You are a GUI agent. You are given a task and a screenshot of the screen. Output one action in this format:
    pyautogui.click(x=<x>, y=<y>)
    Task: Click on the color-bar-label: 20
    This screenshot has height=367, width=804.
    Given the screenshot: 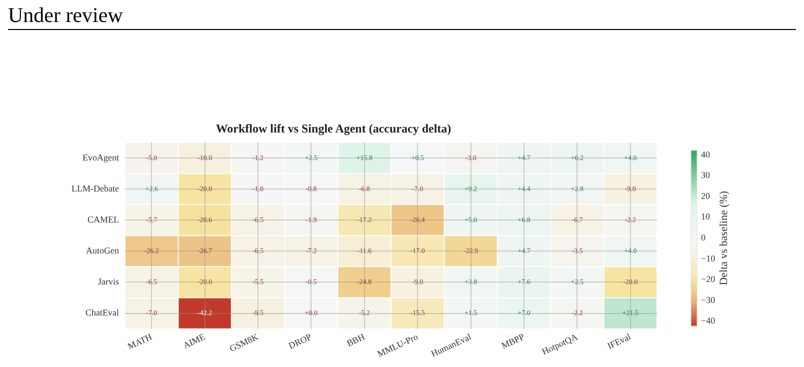 What is the action you would take?
    pyautogui.click(x=705, y=195)
    